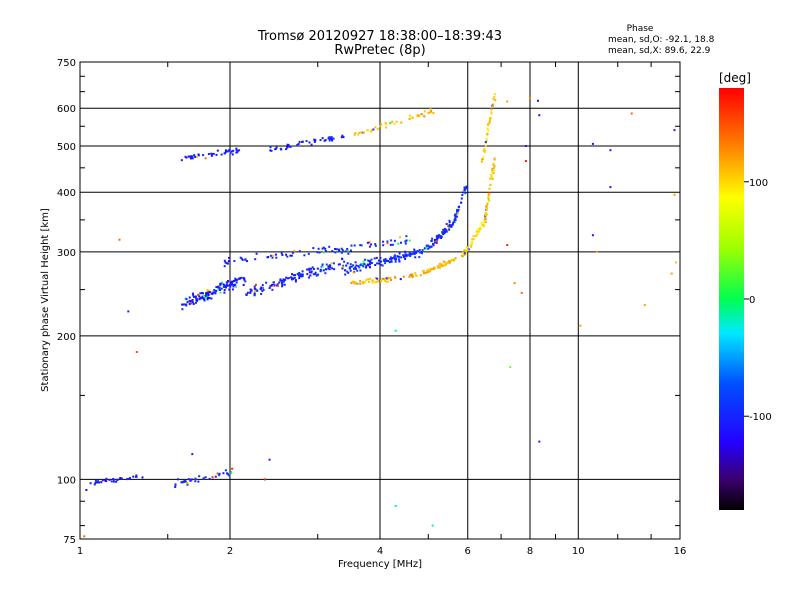 Image resolution: width=800 pixels, height=604 pixels. I want to click on y-tick-label: 500, so click(66, 147).